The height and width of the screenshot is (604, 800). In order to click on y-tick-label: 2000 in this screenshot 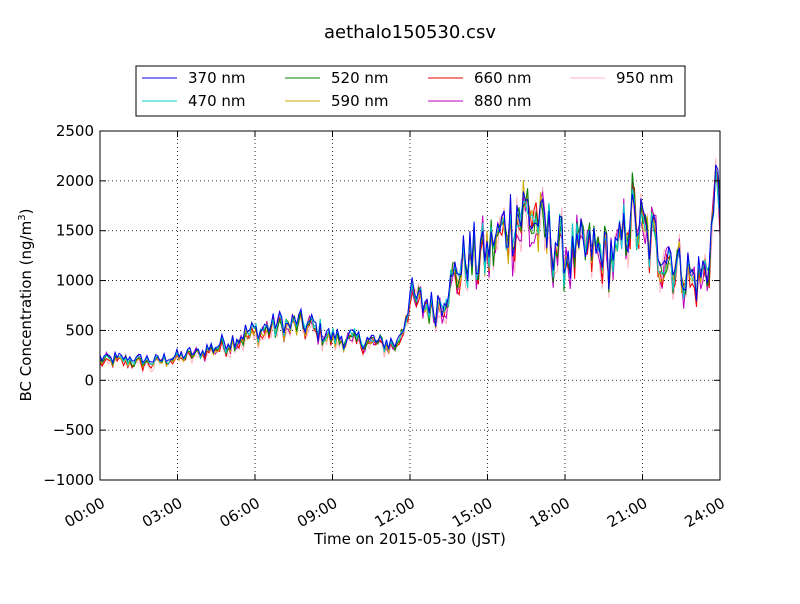, I will do `click(75, 181)`.